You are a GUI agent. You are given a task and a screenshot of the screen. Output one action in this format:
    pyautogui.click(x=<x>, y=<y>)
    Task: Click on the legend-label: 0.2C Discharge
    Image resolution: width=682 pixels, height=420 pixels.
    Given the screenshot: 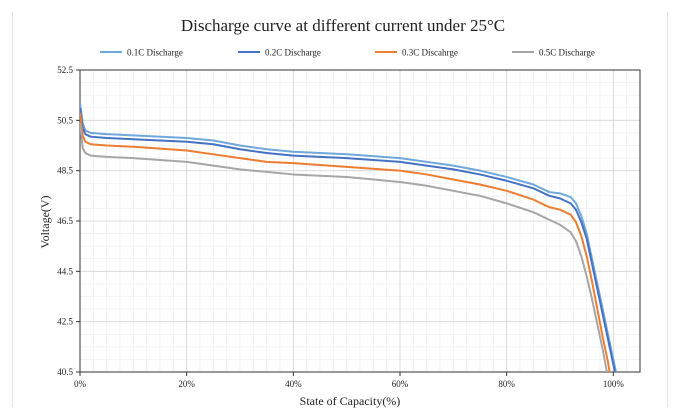 What is the action you would take?
    pyautogui.click(x=293, y=53)
    